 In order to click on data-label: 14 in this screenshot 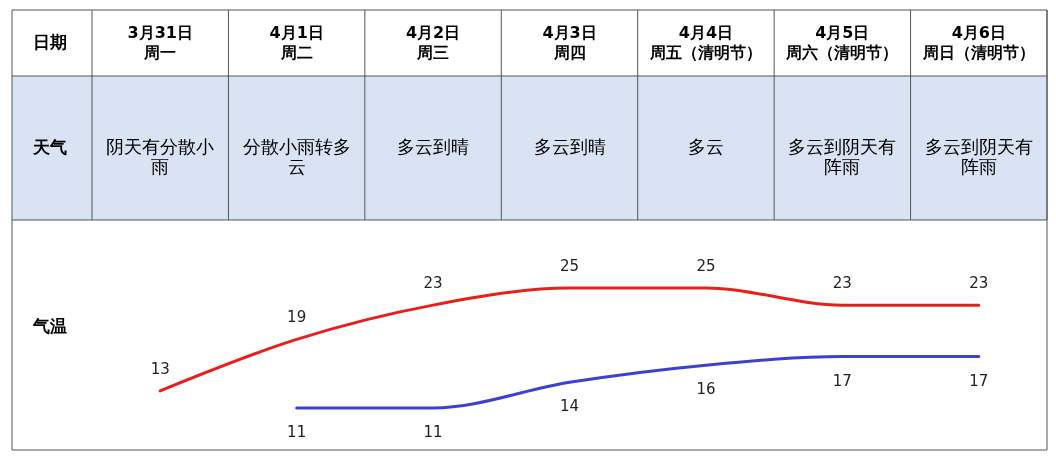, I will do `click(569, 406)`.